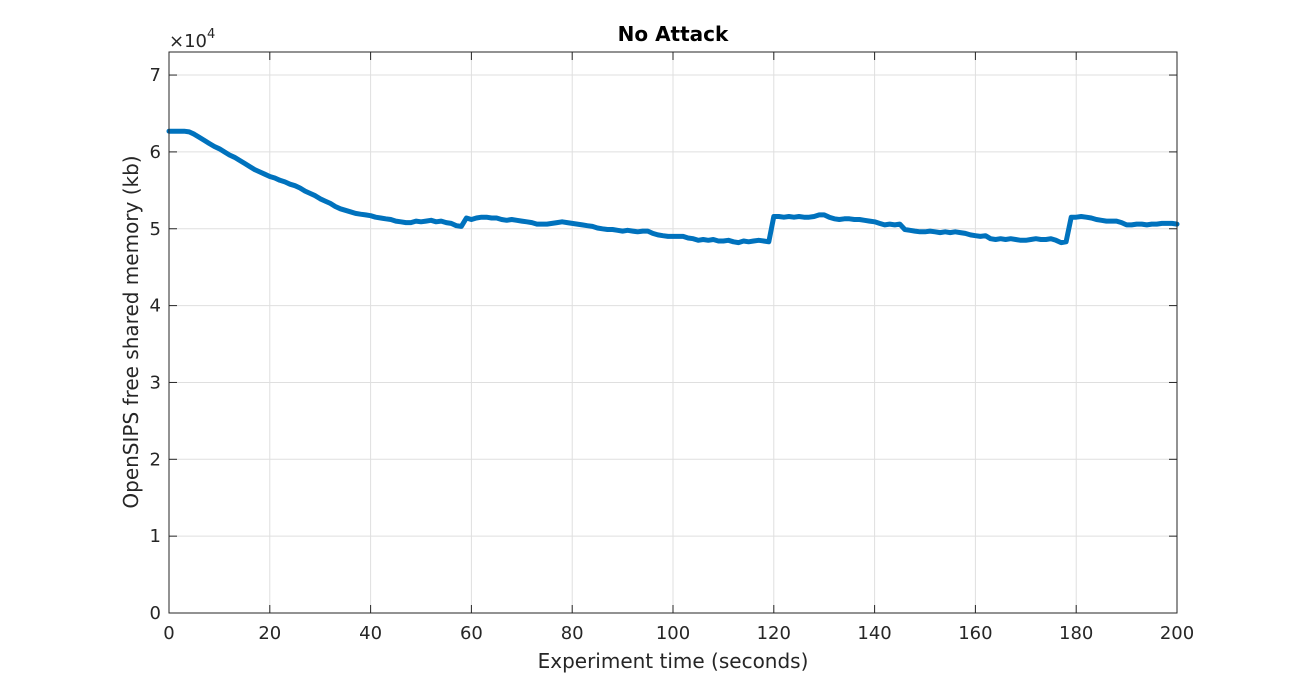 The height and width of the screenshot is (689, 1301). I want to click on chart-title: No Attack, so click(673, 34).